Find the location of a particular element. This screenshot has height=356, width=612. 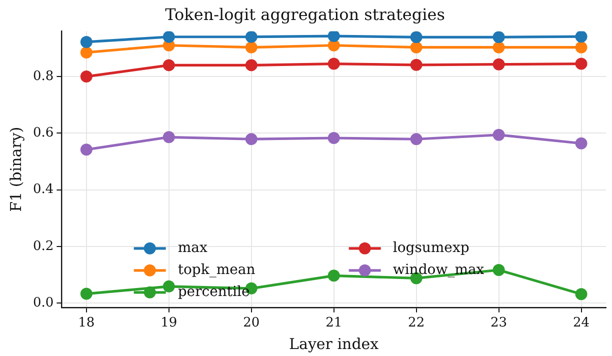

x-tick-label: 20 is located at coordinates (251, 323).